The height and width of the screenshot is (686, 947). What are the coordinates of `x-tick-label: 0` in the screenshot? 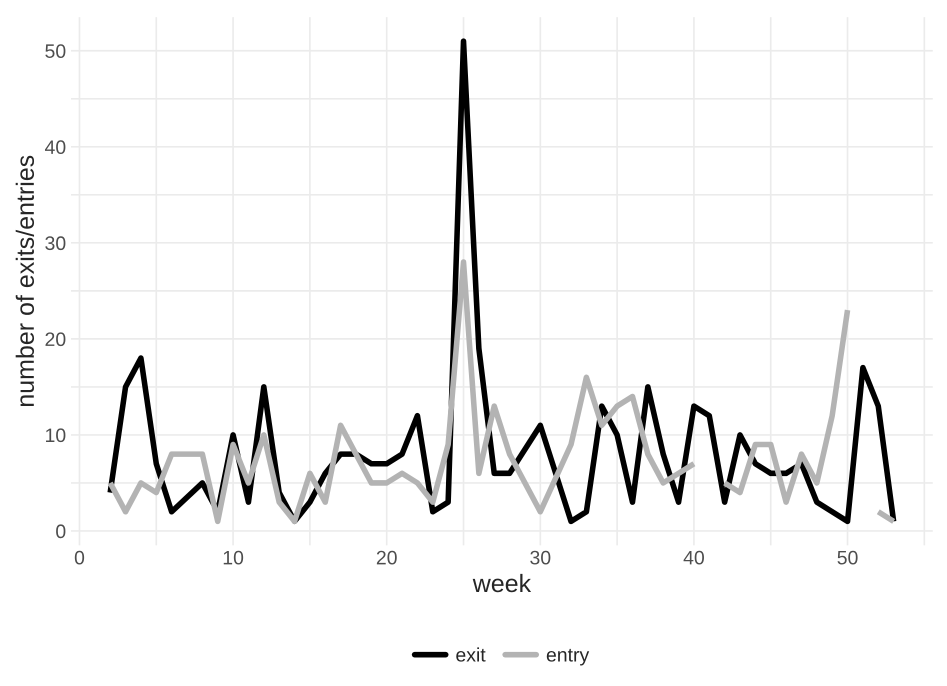 It's located at (79, 557).